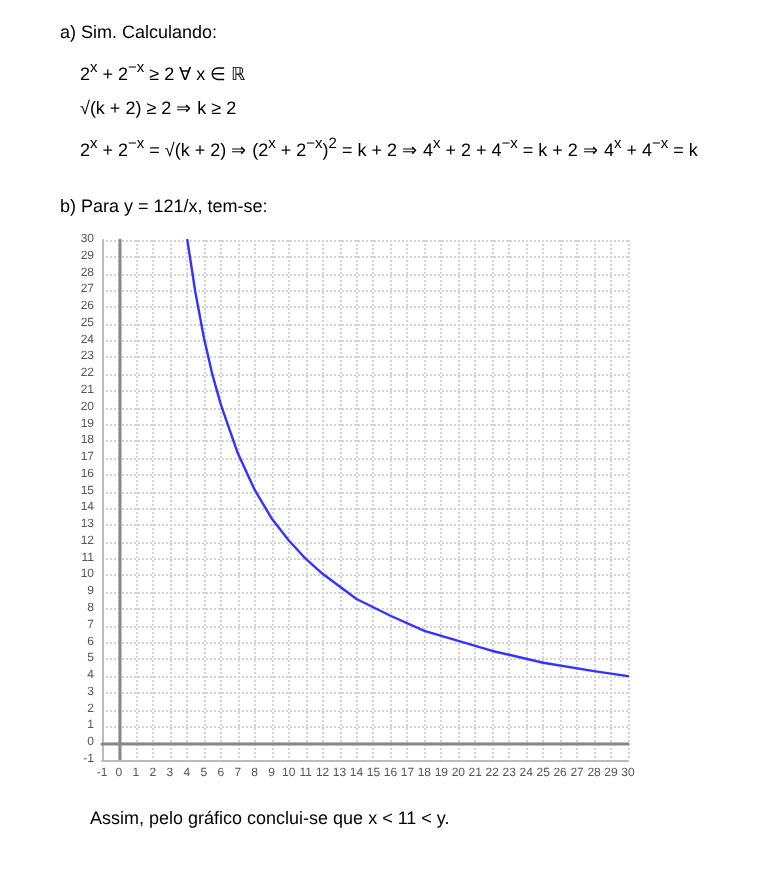 This screenshot has height=892, width=758. I want to click on text: a) Sim. Calculando:, so click(140, 33).